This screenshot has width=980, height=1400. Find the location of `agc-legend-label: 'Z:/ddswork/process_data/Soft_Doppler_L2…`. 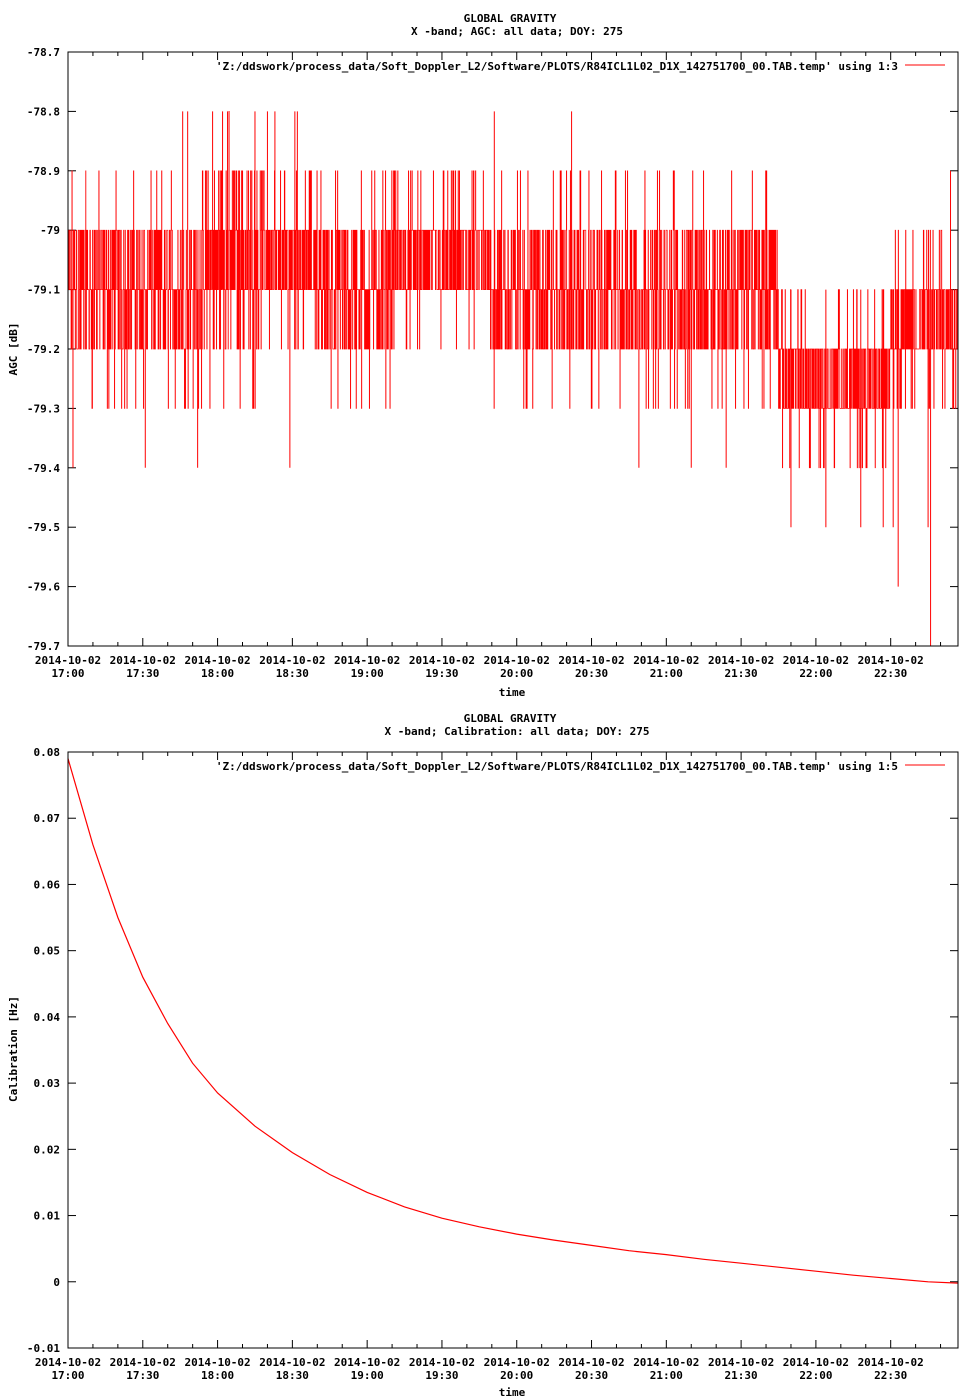

agc-legend-label: 'Z:/ddswork/process_data/Soft_Doppler_L2… is located at coordinates (557, 66).